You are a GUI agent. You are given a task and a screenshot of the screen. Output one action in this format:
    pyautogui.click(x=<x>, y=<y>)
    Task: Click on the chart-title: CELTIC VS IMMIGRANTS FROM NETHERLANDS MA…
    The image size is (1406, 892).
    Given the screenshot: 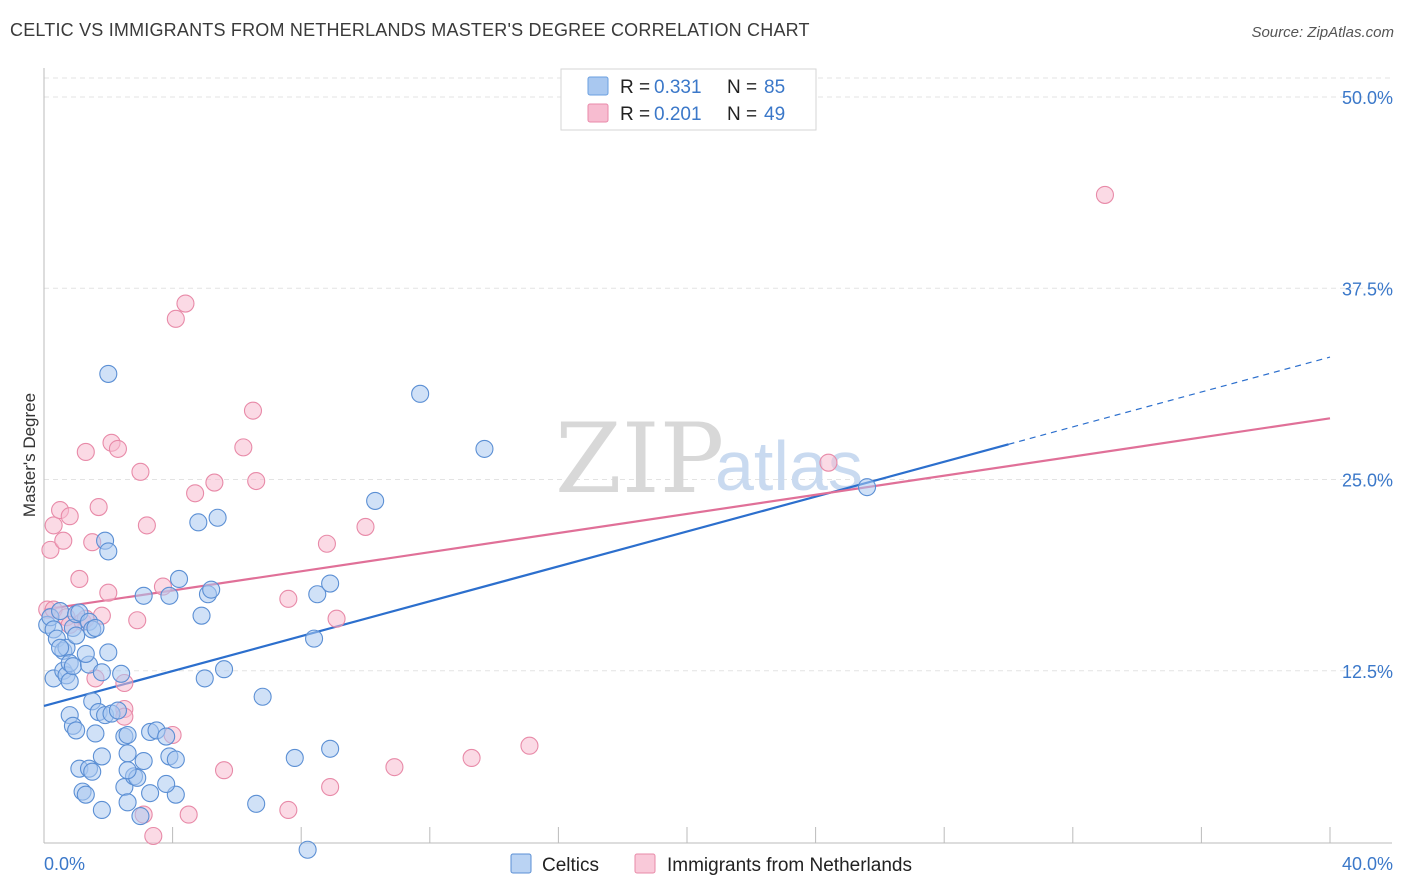 What is the action you would take?
    pyautogui.click(x=410, y=30)
    